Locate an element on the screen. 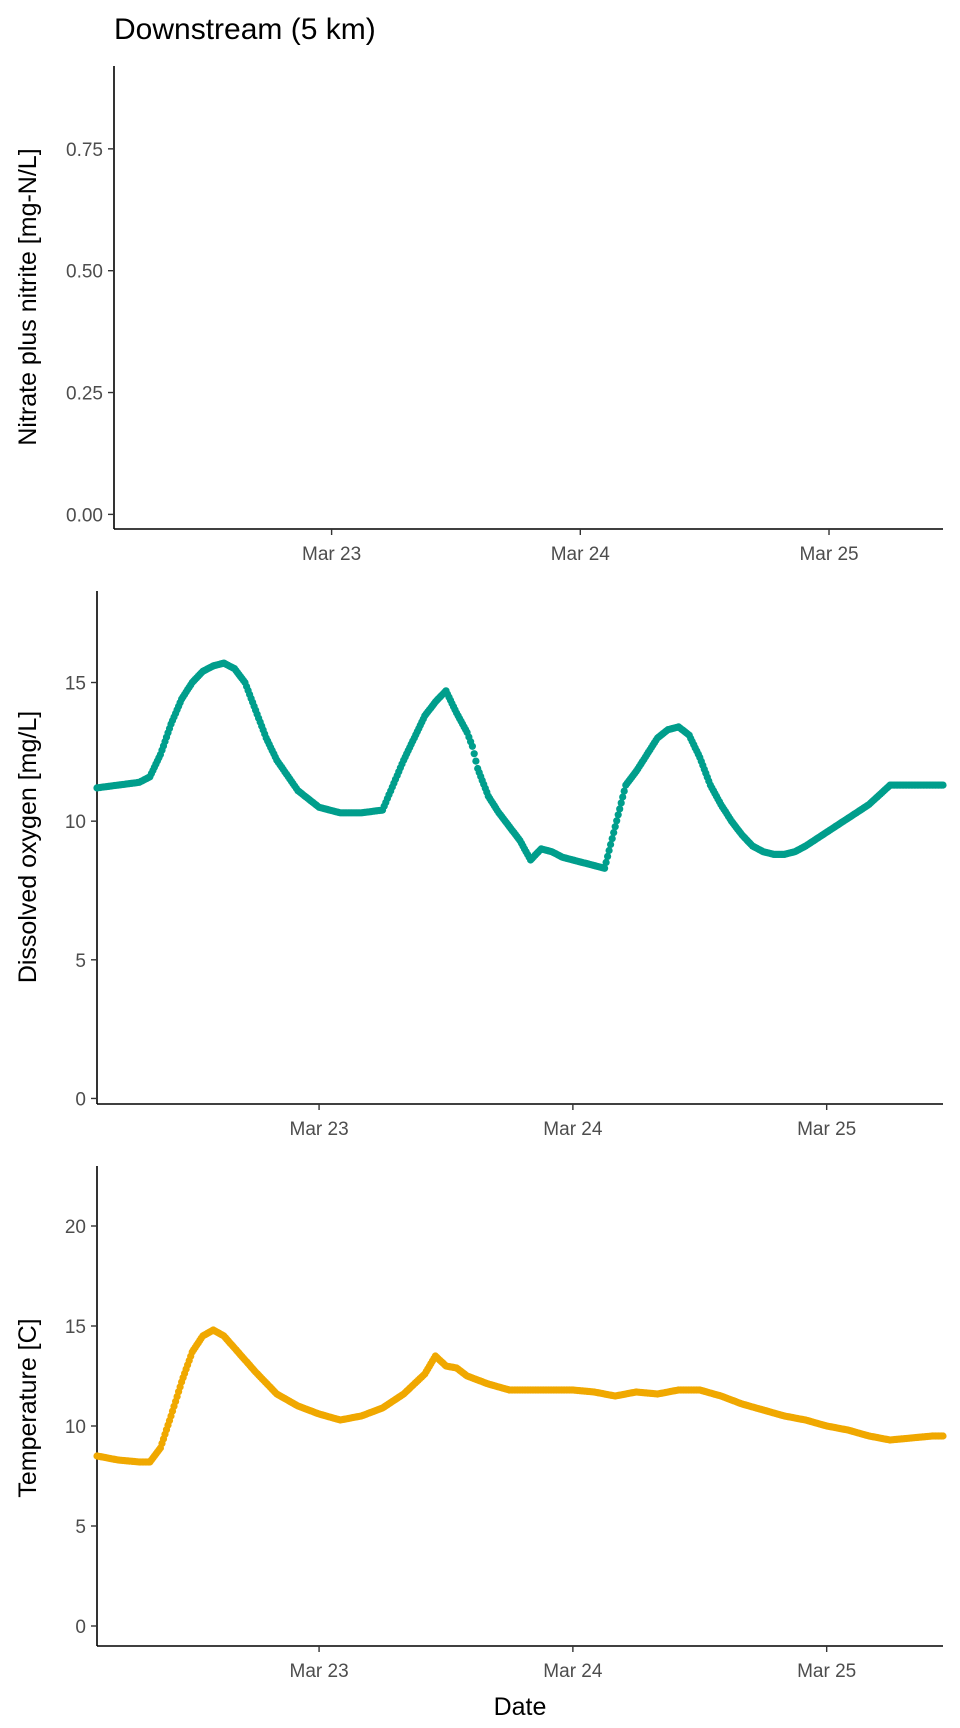  temperature-x-tick-label: Mar 24 is located at coordinates (573, 1671).